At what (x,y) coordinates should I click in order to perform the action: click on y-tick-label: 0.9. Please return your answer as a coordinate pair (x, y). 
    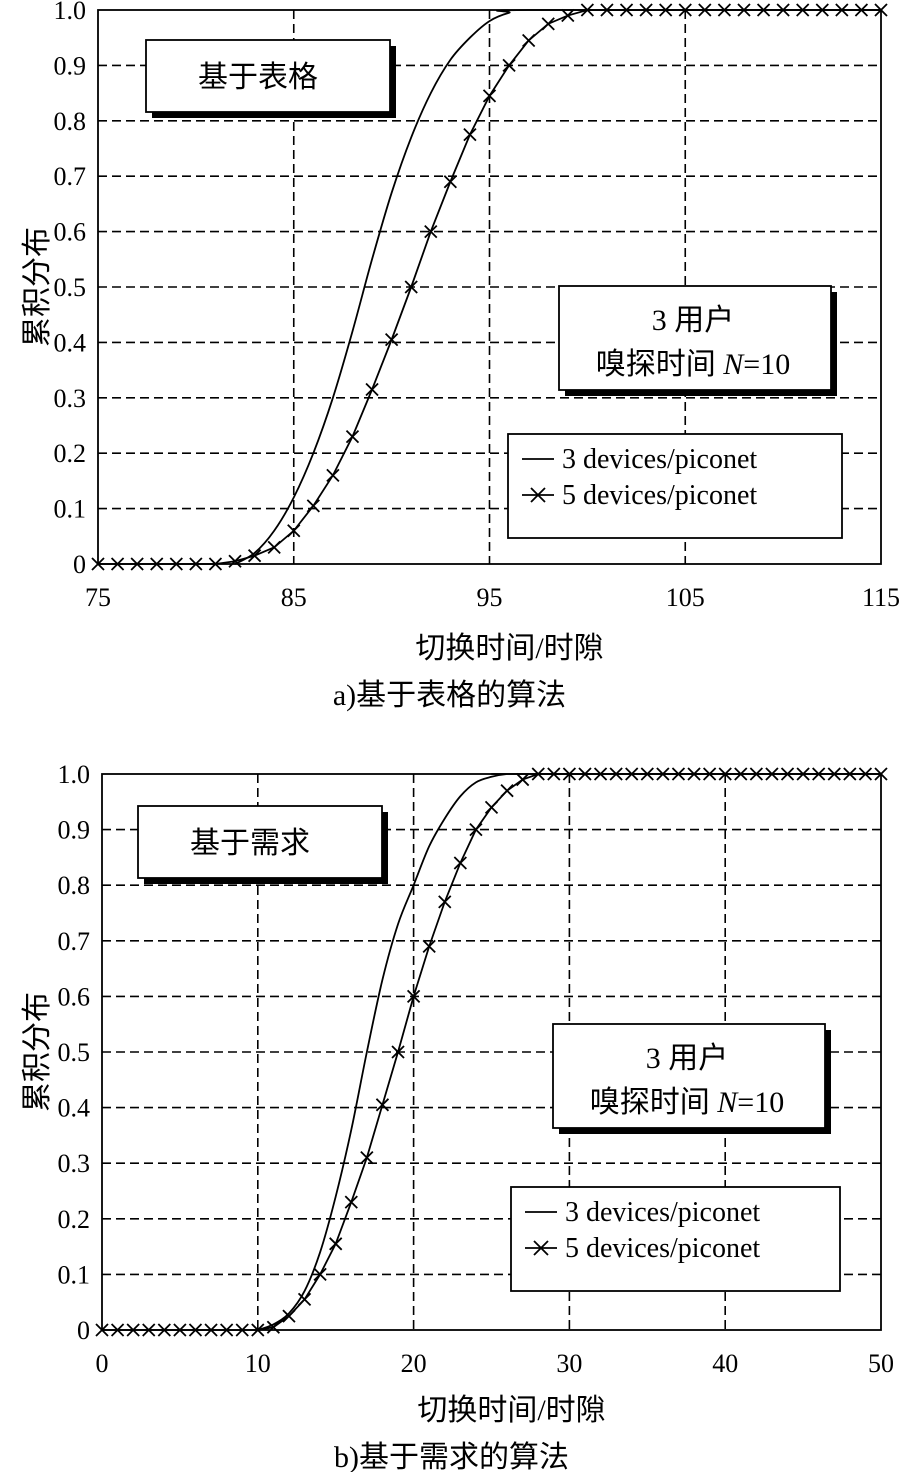
    Looking at the image, I should click on (70, 65).